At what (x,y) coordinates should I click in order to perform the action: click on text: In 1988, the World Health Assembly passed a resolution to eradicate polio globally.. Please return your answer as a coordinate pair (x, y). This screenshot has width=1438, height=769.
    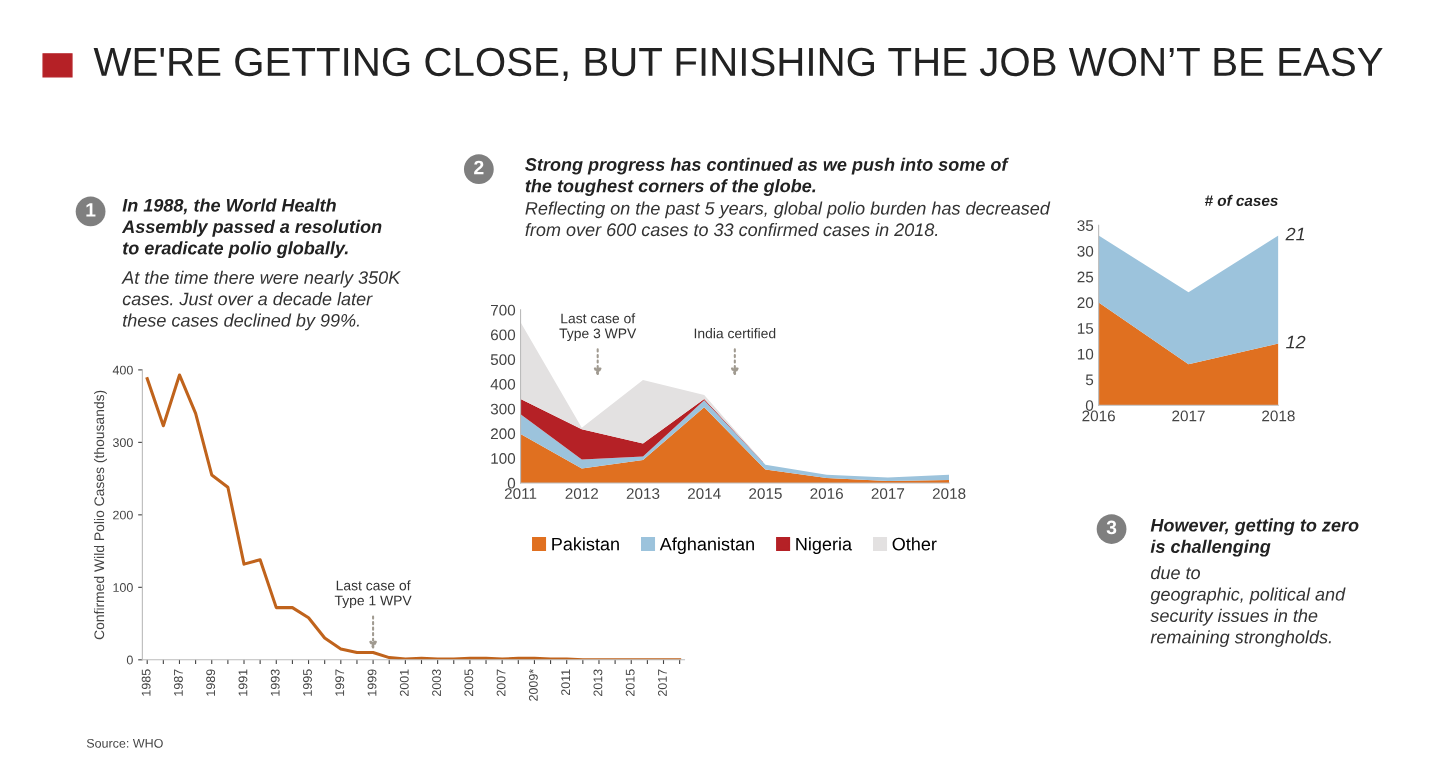
    Looking at the image, I should click on (251, 228).